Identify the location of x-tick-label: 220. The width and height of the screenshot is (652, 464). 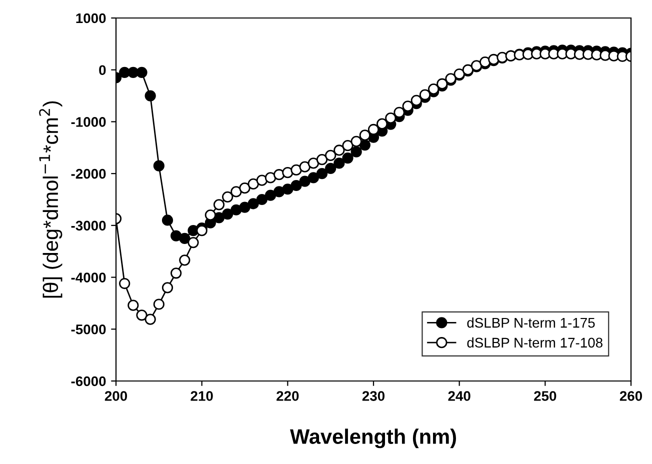
(287, 396).